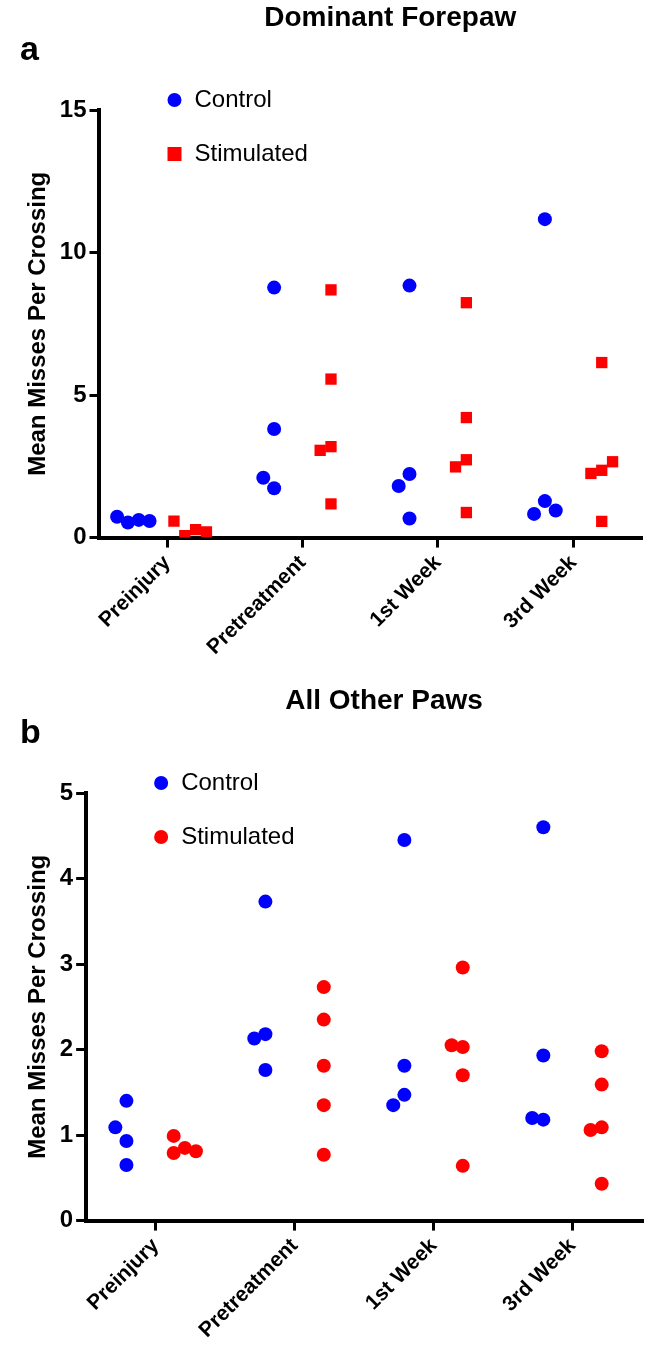  What do you see at coordinates (30, 731) in the screenshot?
I see `text: b` at bounding box center [30, 731].